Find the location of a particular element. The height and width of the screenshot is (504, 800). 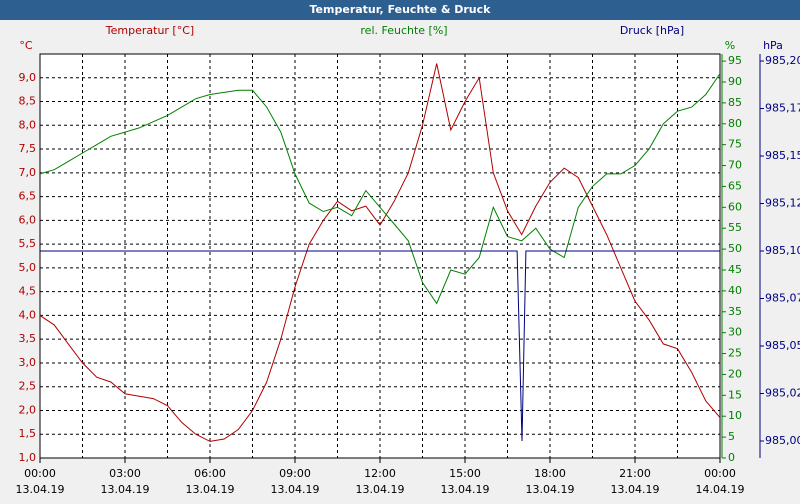

y2-tick-label: 70 is located at coordinates (735, 165).